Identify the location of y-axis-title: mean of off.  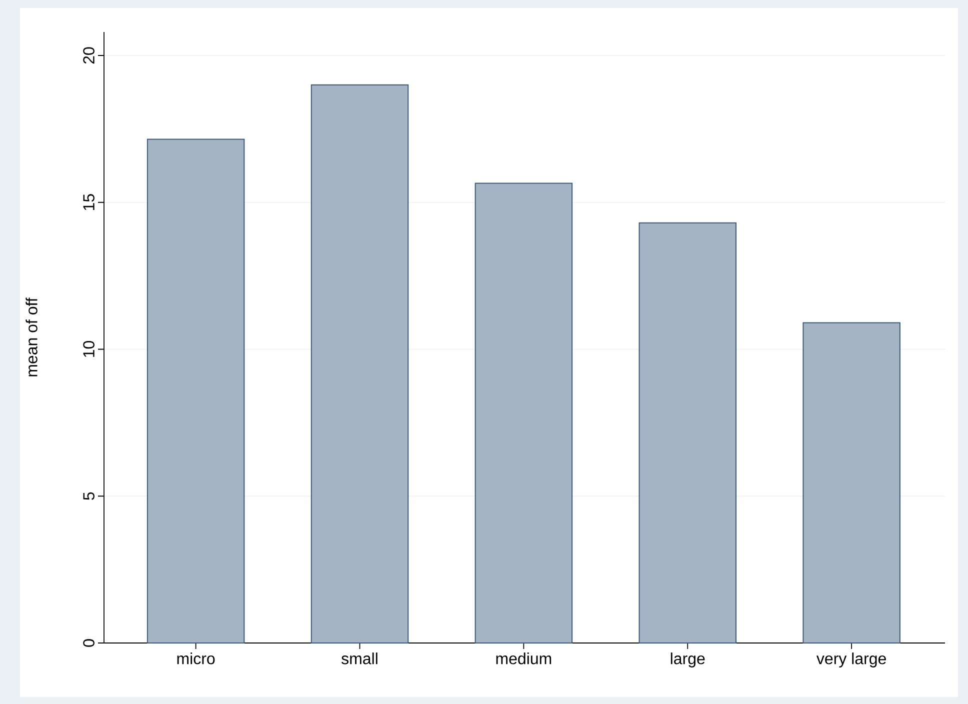
(32, 337).